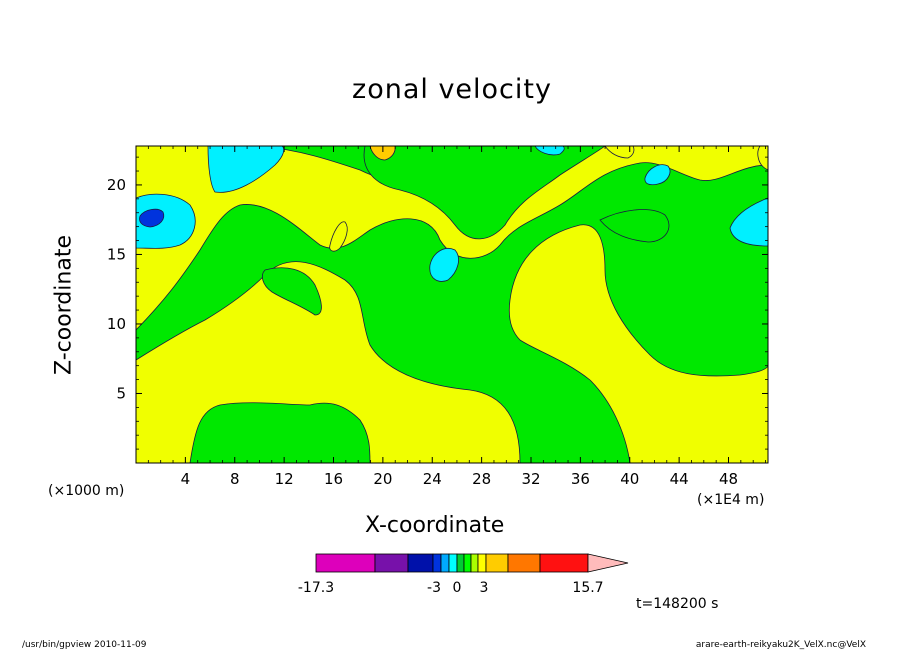 This screenshot has width=904, height=654. What do you see at coordinates (86, 491) in the screenshot?
I see `x-unit-label: (×1000 m)` at bounding box center [86, 491].